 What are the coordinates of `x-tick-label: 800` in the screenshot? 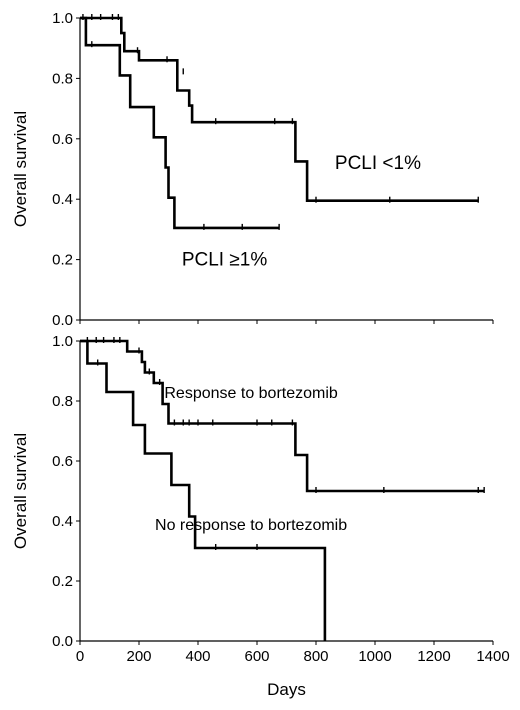 It's located at (315, 656).